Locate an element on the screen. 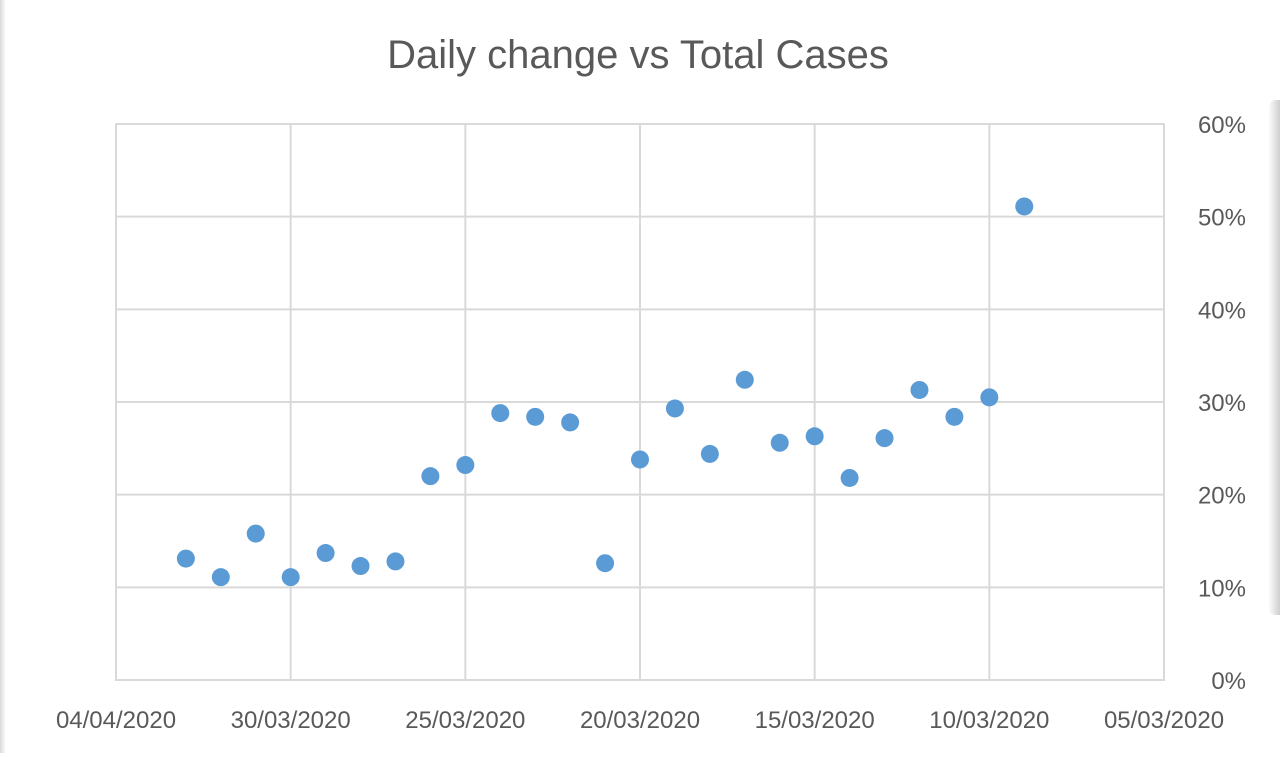 The image size is (1280, 758). x-tick-label: 10/03/2020 is located at coordinates (989, 720).